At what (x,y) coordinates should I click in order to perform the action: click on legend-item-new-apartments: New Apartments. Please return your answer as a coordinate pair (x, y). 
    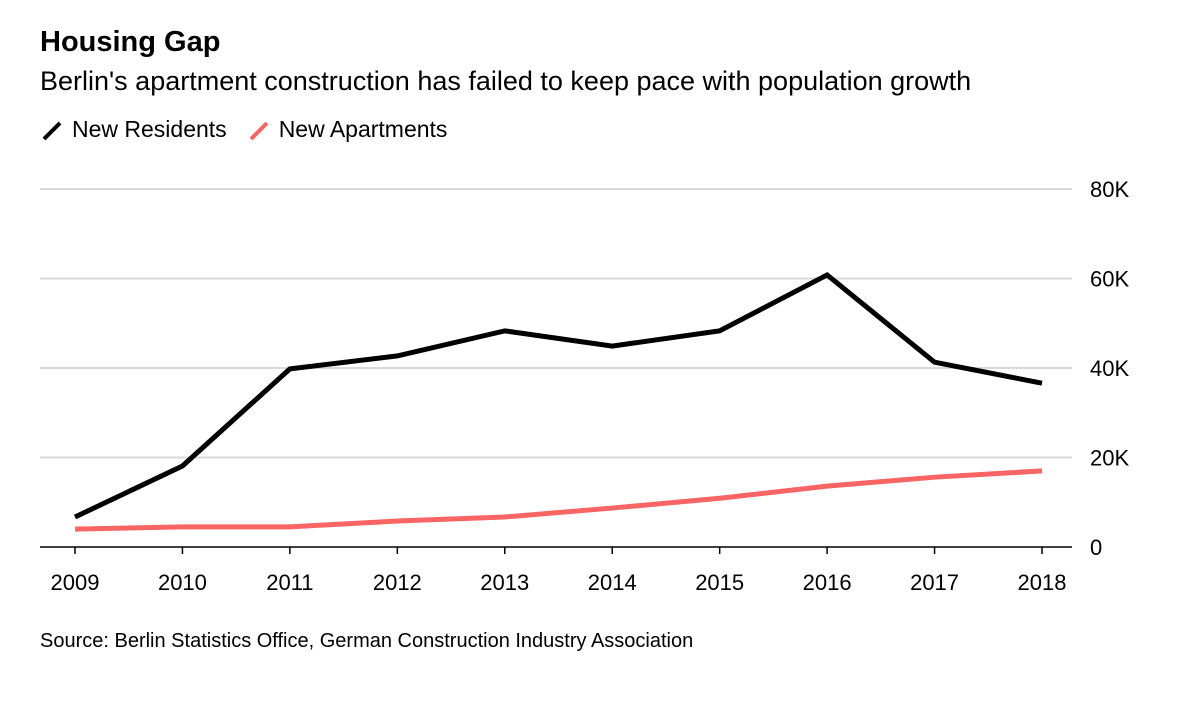
    Looking at the image, I should click on (347, 129).